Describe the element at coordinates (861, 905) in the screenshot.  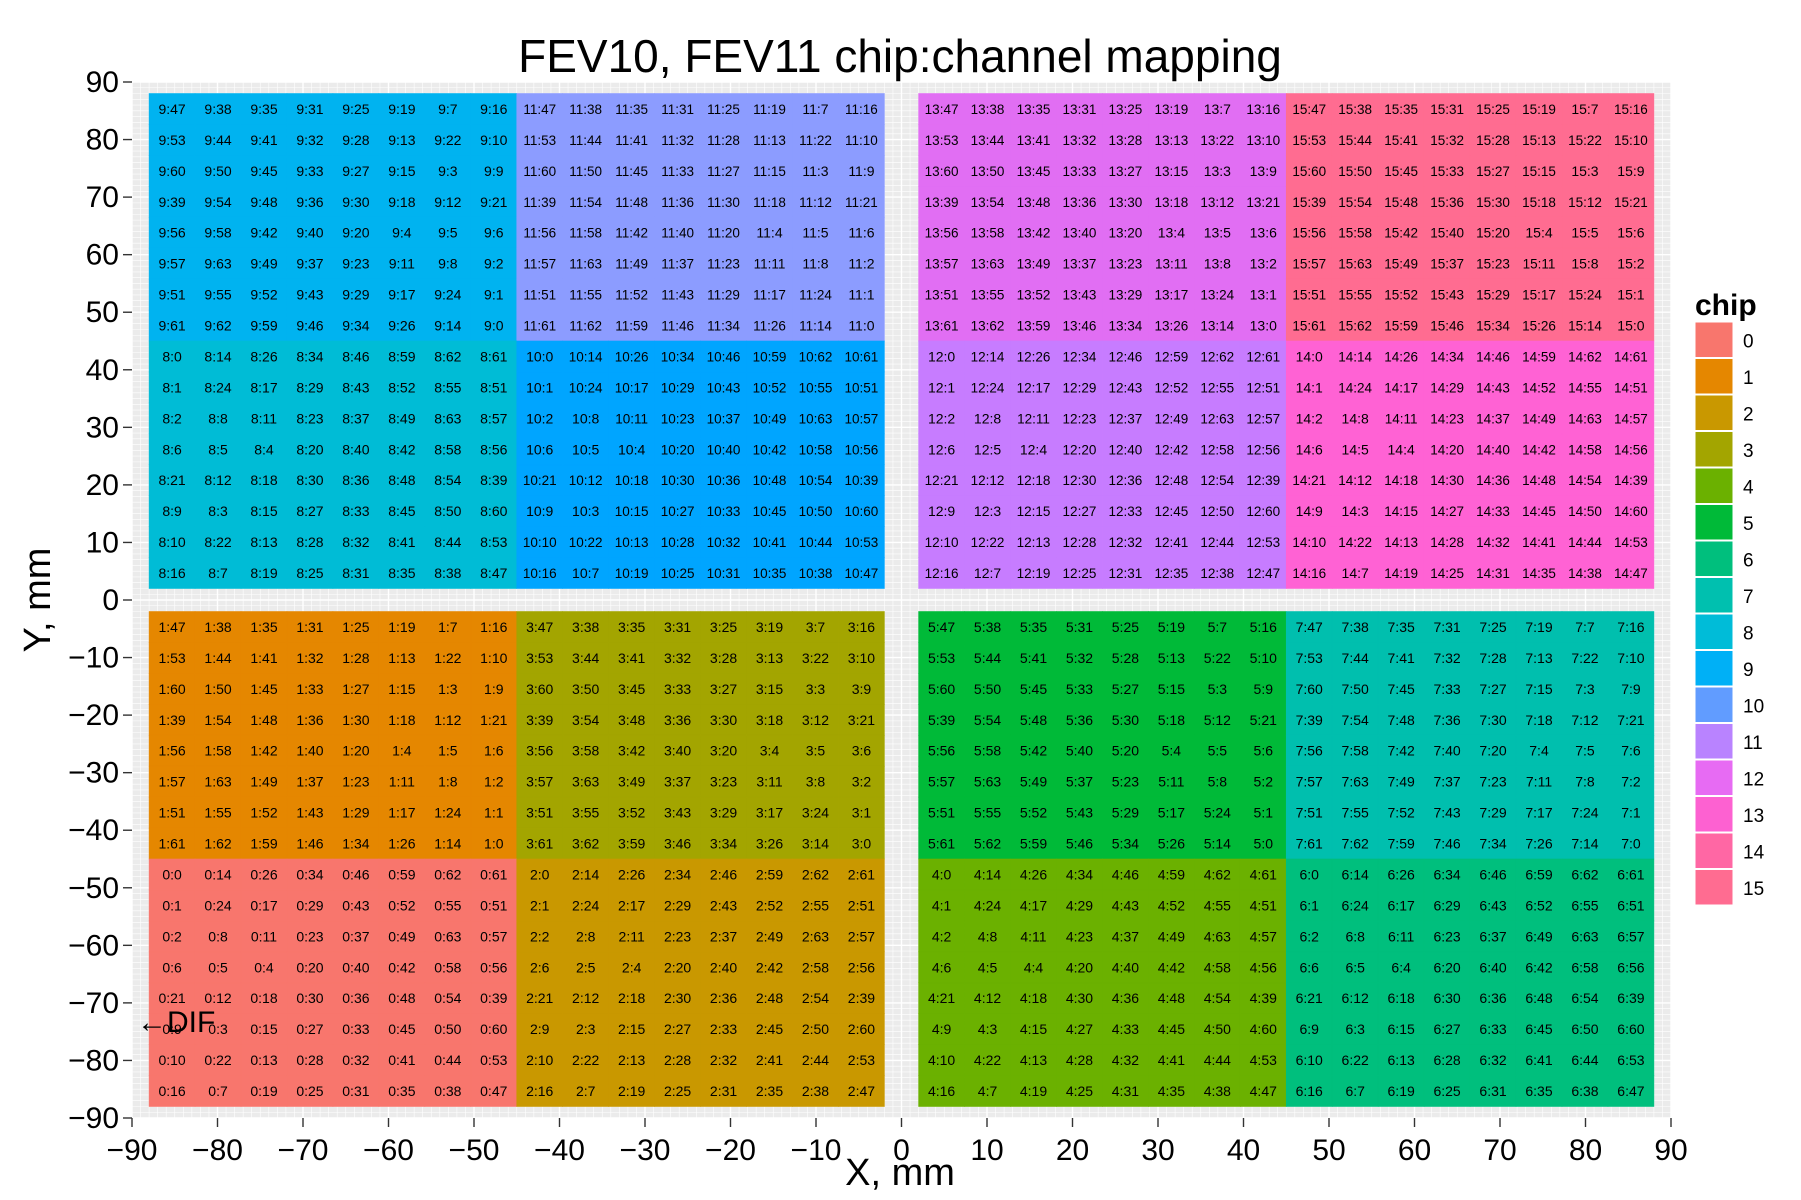
I see `pad-cell-label: 2:51` at that location.